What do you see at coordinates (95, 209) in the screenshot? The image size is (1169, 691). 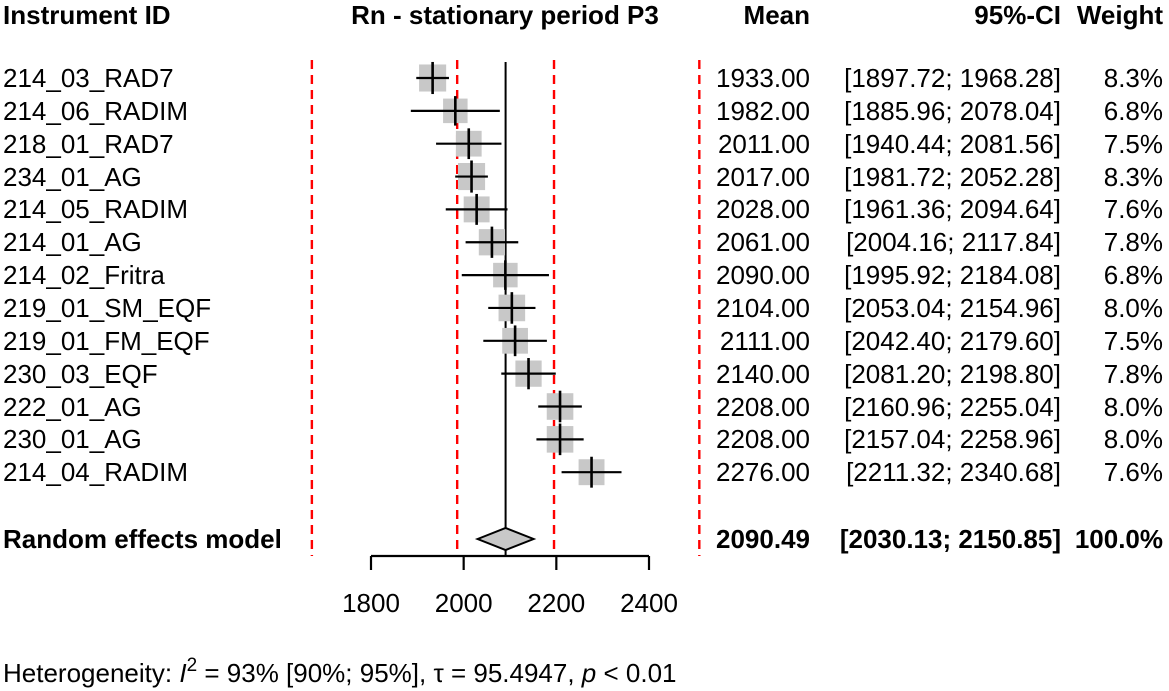 I see `study-row-label: 214_05_RADIM` at bounding box center [95, 209].